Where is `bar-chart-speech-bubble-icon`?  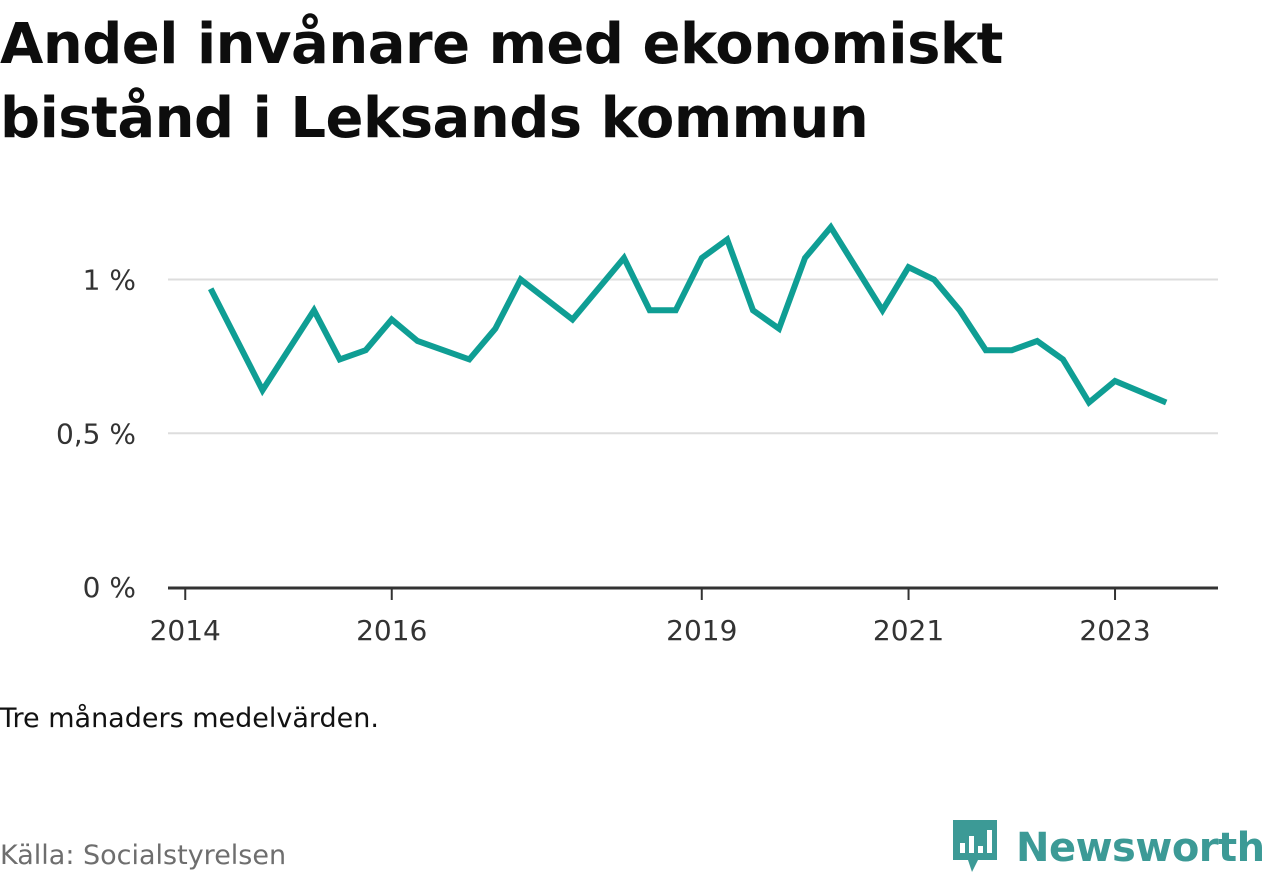
bar-chart-speech-bubble-icon is located at coordinates (975, 848).